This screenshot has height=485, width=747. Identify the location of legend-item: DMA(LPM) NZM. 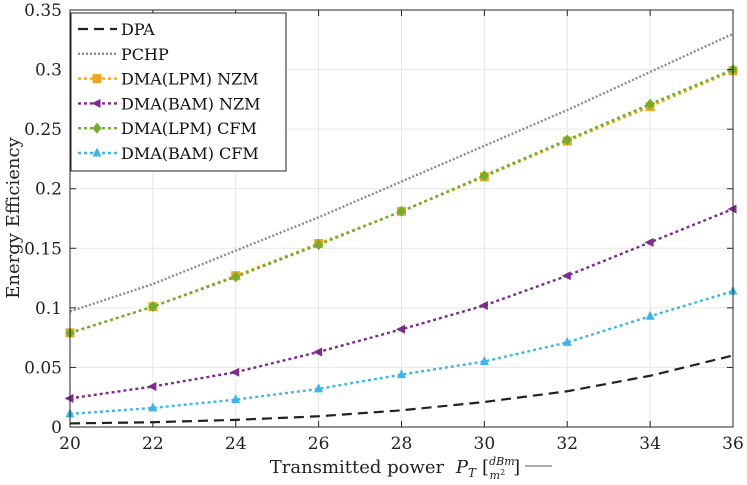
(168, 79).